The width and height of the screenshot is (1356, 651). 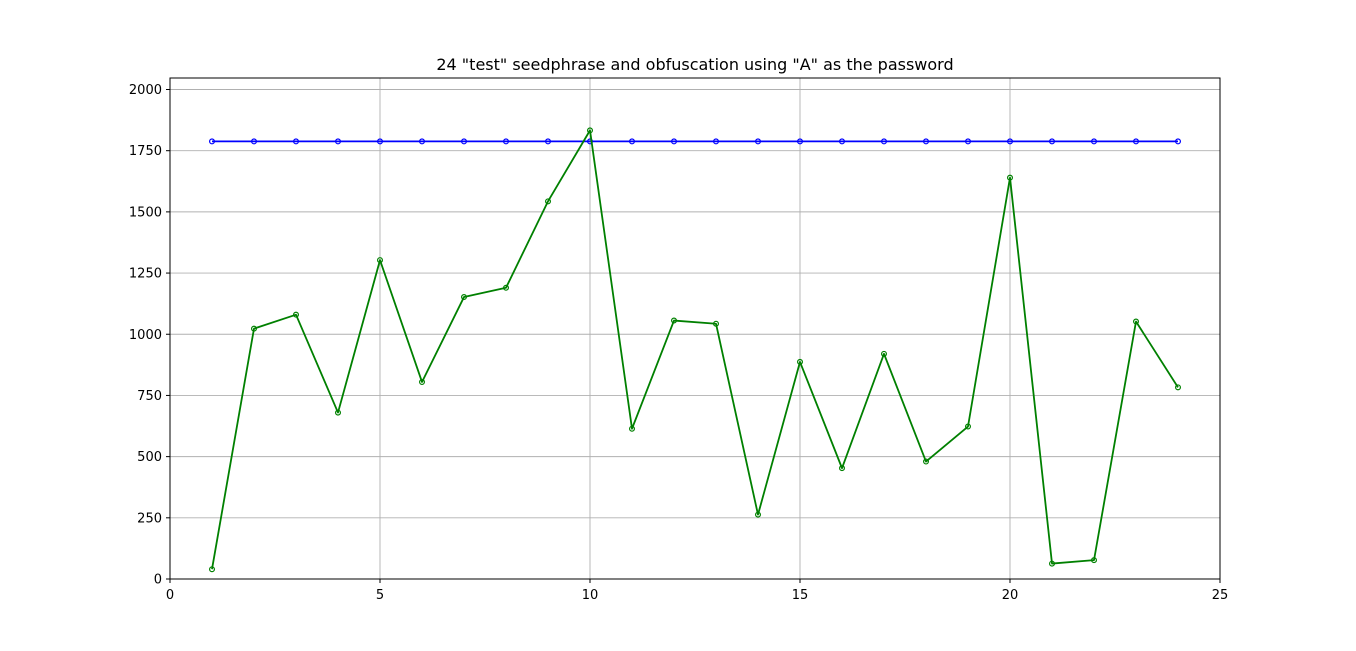 What do you see at coordinates (380, 595) in the screenshot?
I see `x-tick-label: 5` at bounding box center [380, 595].